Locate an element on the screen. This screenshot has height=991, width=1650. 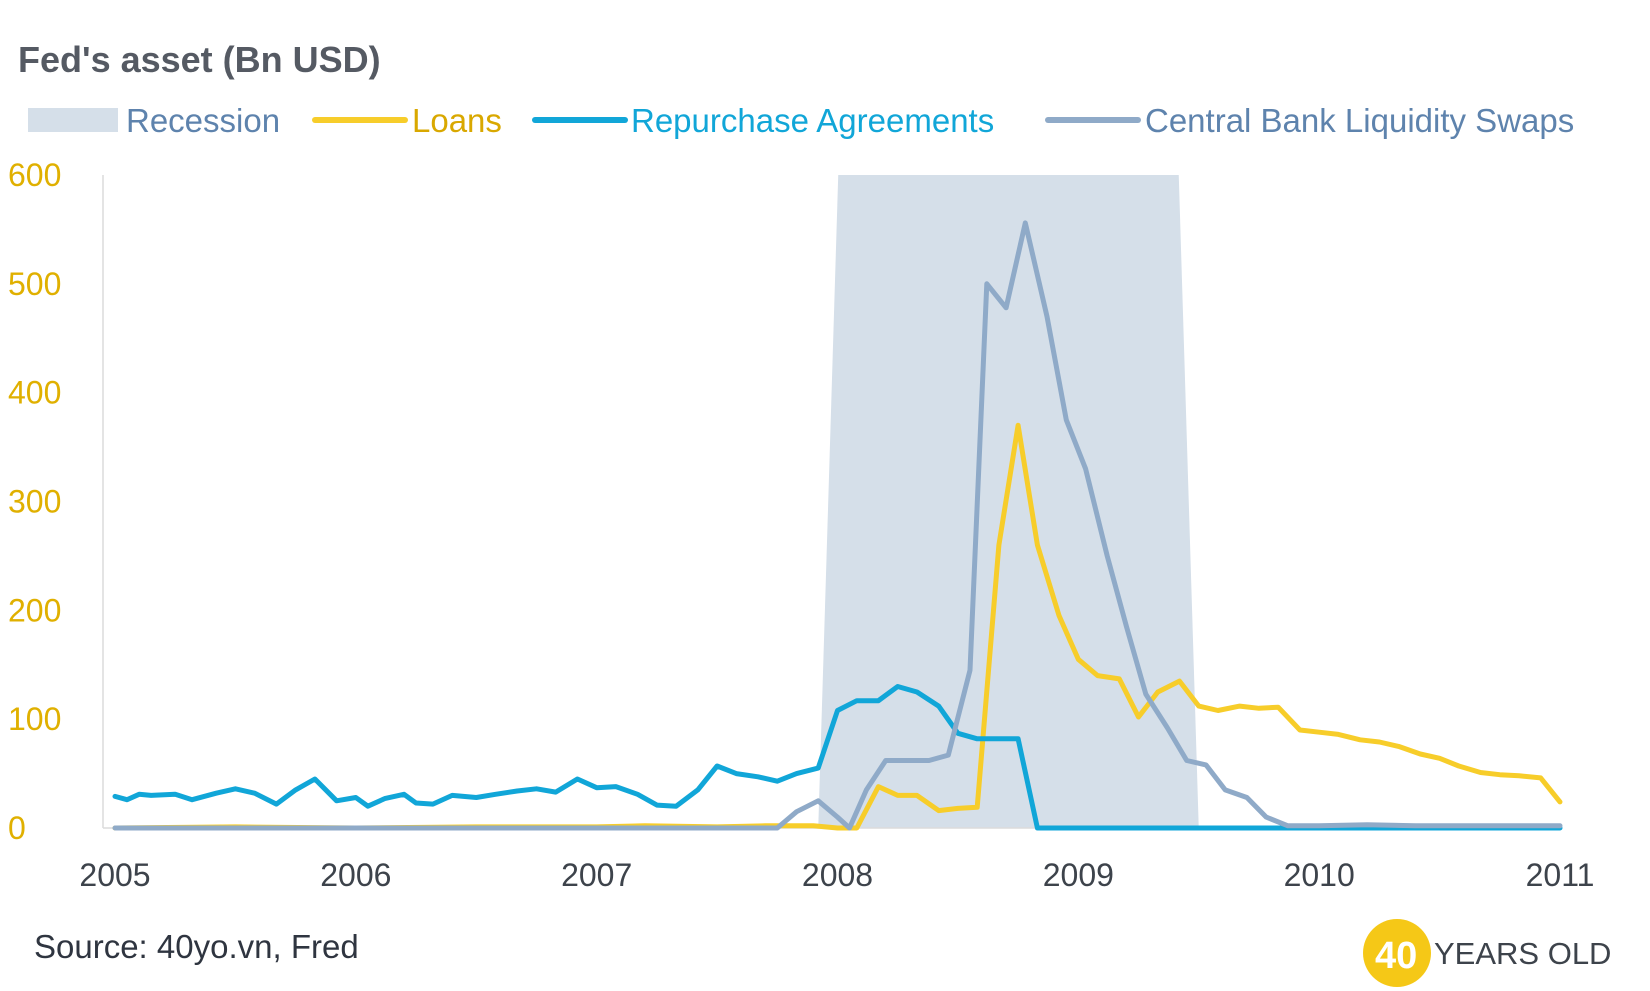
x-tick-label: 2008 is located at coordinates (837, 875).